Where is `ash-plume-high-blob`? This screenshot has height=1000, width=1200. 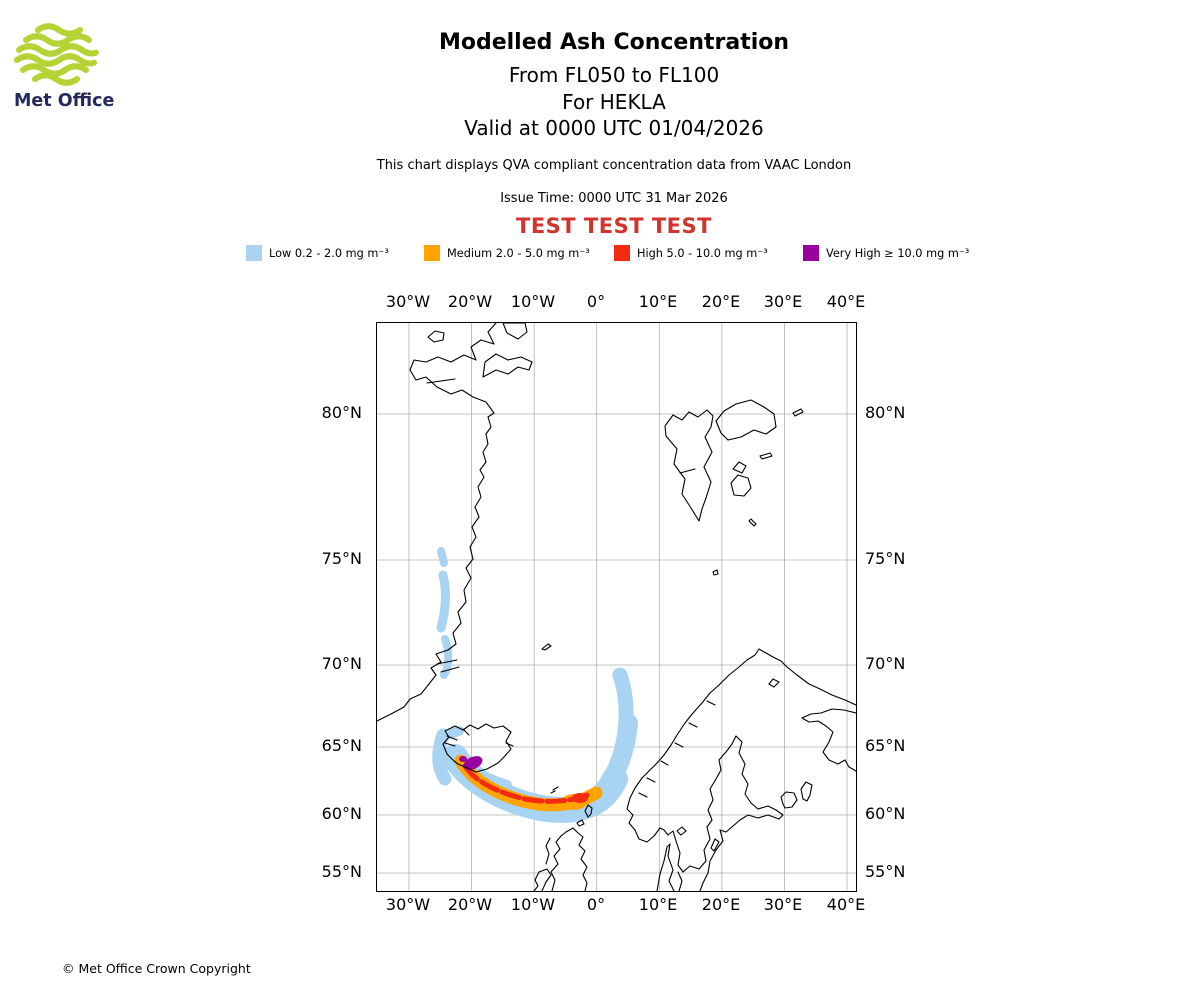 ash-plume-high-blob is located at coordinates (580, 798).